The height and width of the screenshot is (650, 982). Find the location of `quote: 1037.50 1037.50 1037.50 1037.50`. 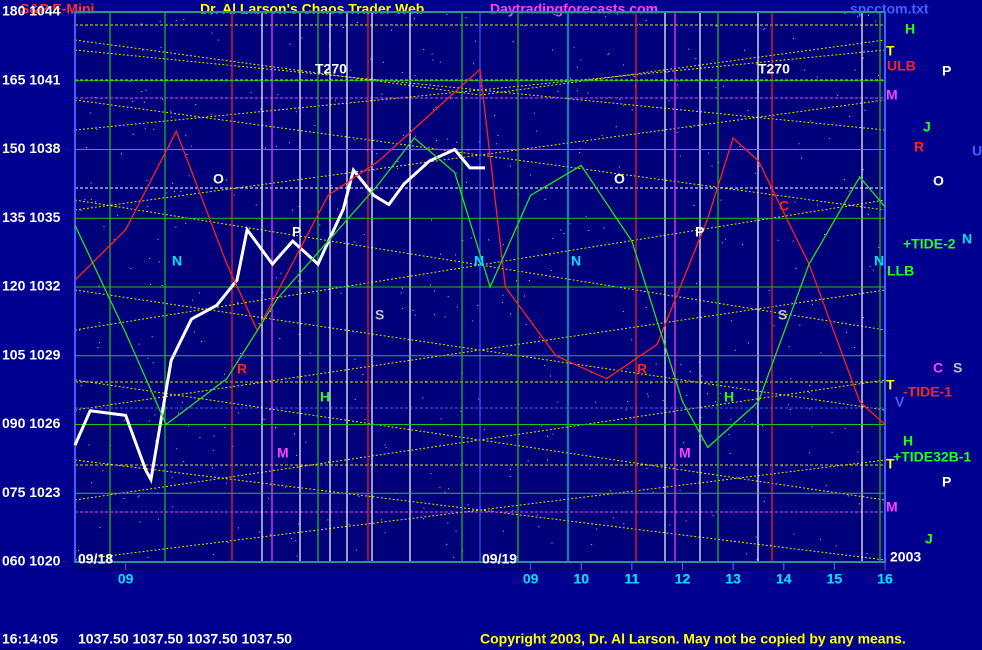

quote: 1037.50 1037.50 1037.50 1037.50 is located at coordinates (185, 639).